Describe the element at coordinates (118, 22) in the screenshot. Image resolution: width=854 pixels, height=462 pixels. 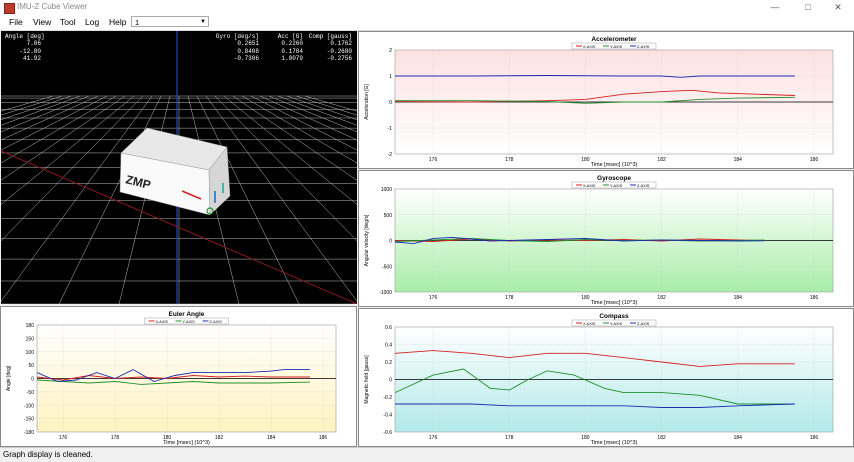
I see `menu-help: Help` at that location.